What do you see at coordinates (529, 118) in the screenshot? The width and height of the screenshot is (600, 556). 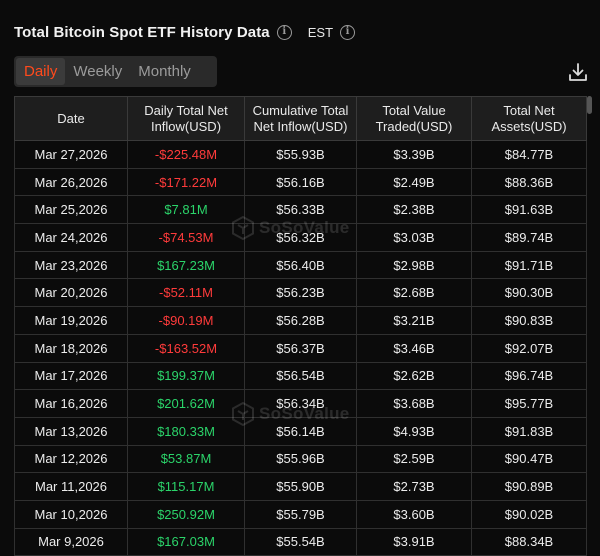 I see `column-header-net-assets: Total Net Assets(USD)` at bounding box center [529, 118].